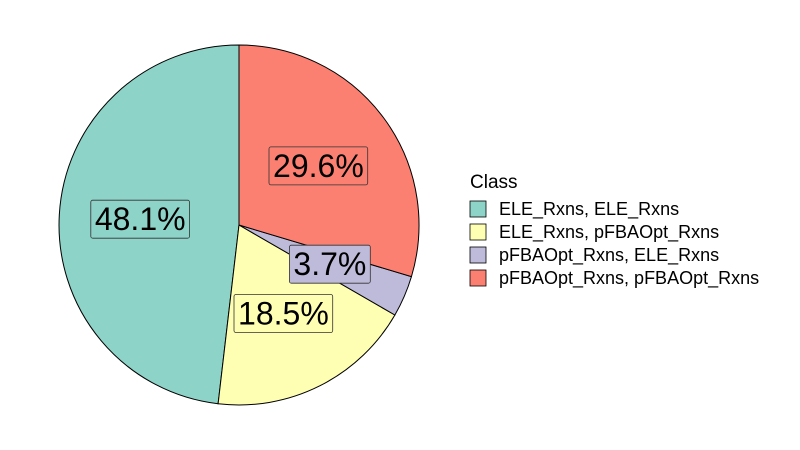  Describe the element at coordinates (609, 255) in the screenshot. I see `legend-label: pFBAOpt_Rxns, ELE_Rxns` at that location.